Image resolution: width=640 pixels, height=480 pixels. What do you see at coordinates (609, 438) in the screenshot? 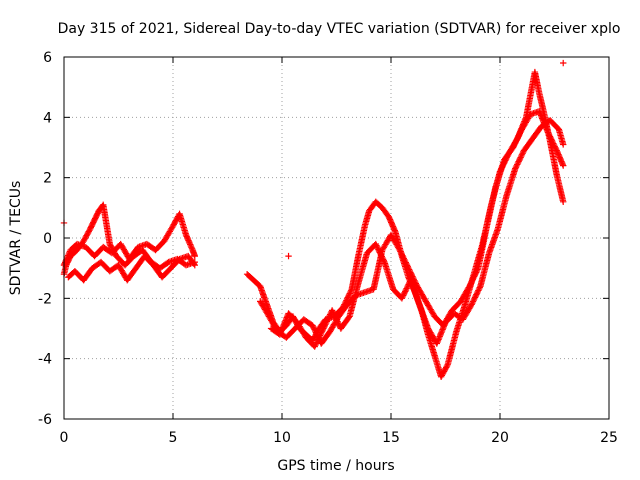
I see `x-tick-label: 25` at bounding box center [609, 438].